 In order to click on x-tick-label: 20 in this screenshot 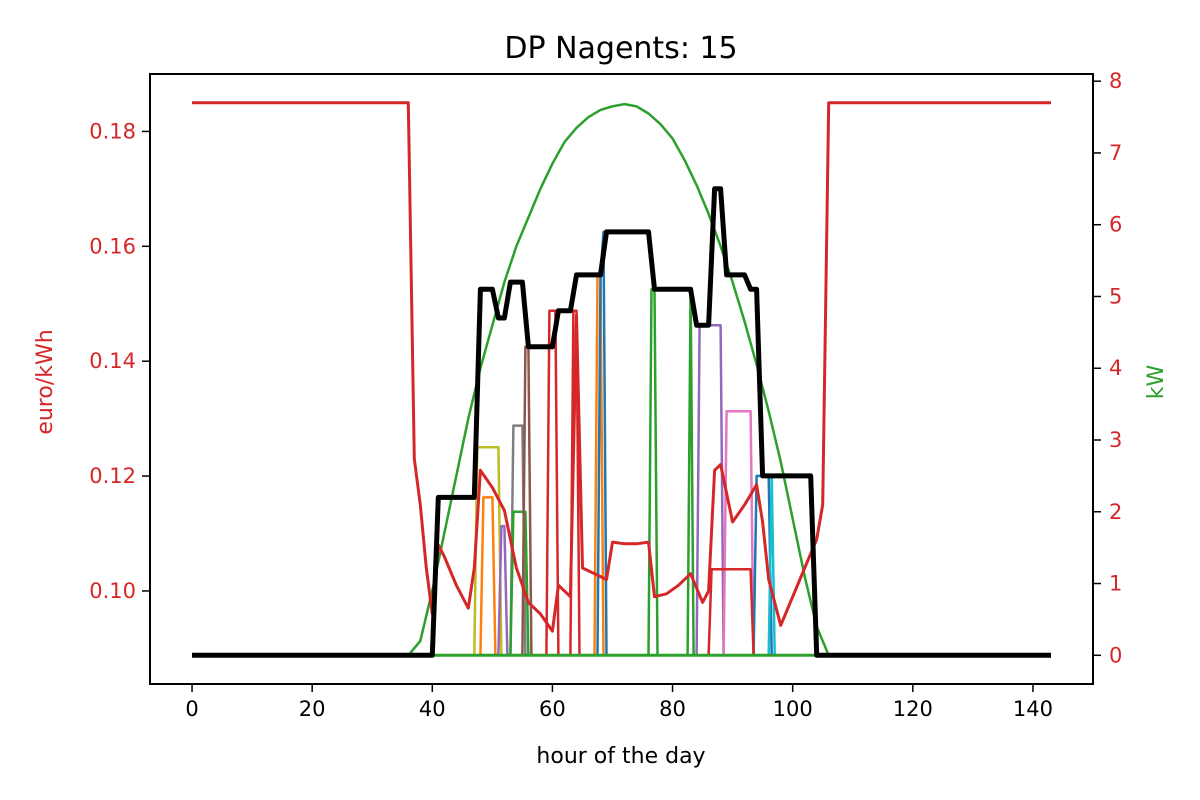, I will do `click(312, 709)`.